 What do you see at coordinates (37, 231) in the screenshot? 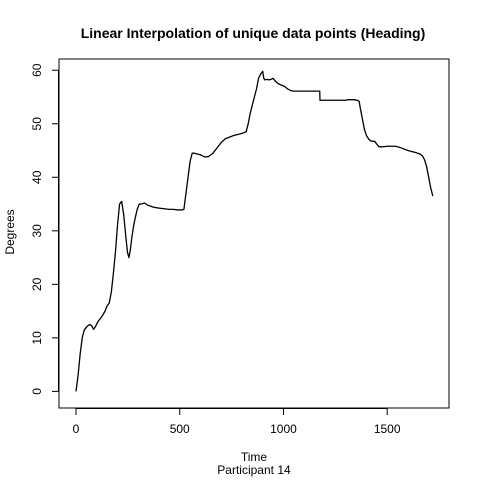
I see `y-tick-label: 30` at bounding box center [37, 231].